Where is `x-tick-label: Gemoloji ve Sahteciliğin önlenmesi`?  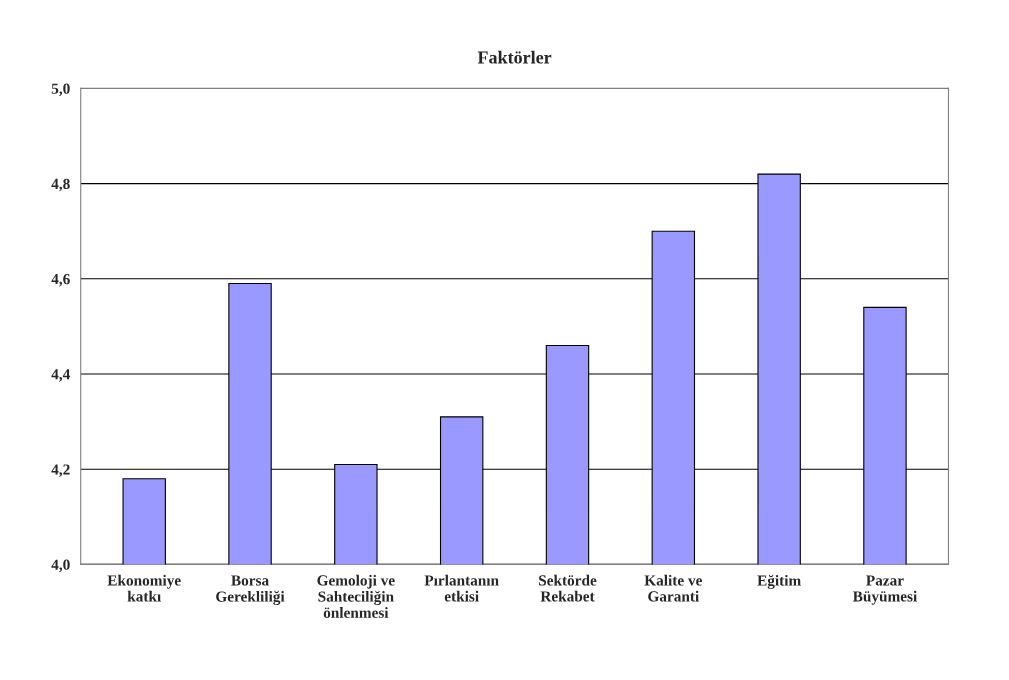
x-tick-label: Gemoloji ve Sahteciliğin önlenmesi is located at coordinates (356, 596).